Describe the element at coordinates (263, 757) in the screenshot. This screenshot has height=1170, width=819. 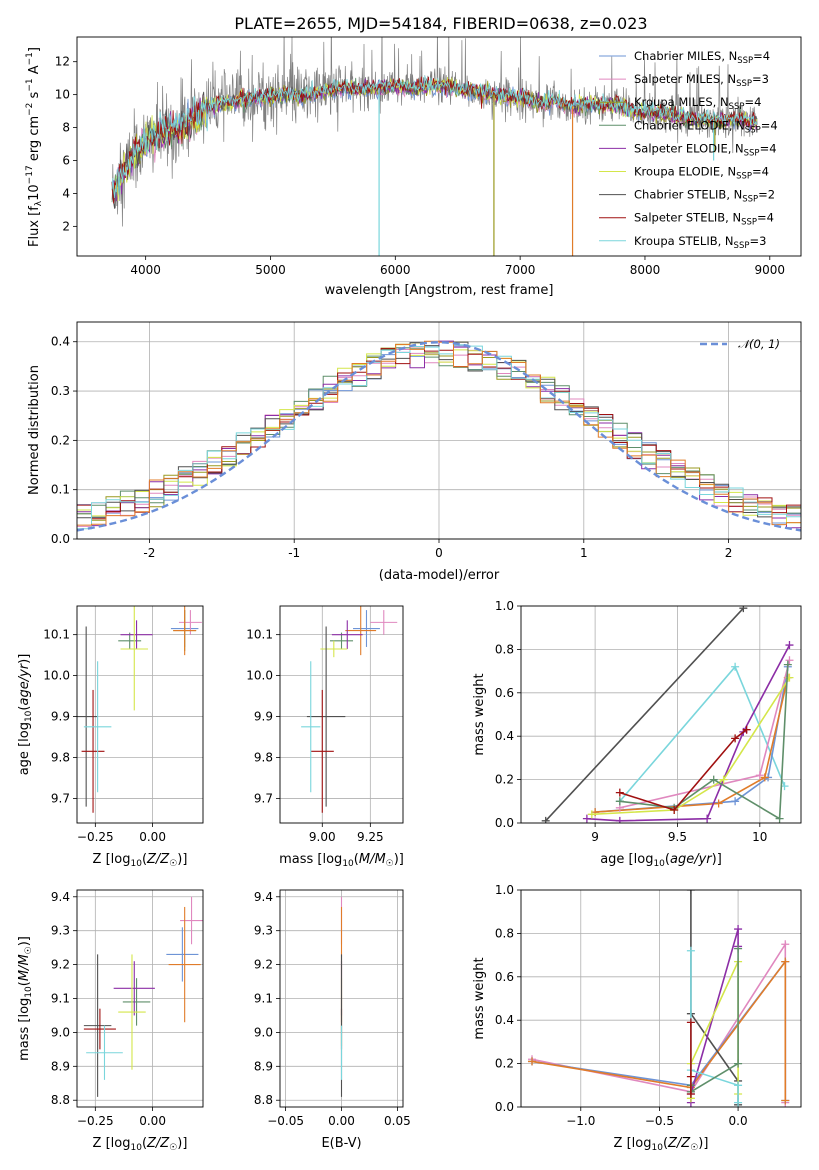
I see `y-tick-label: 9.8` at that location.